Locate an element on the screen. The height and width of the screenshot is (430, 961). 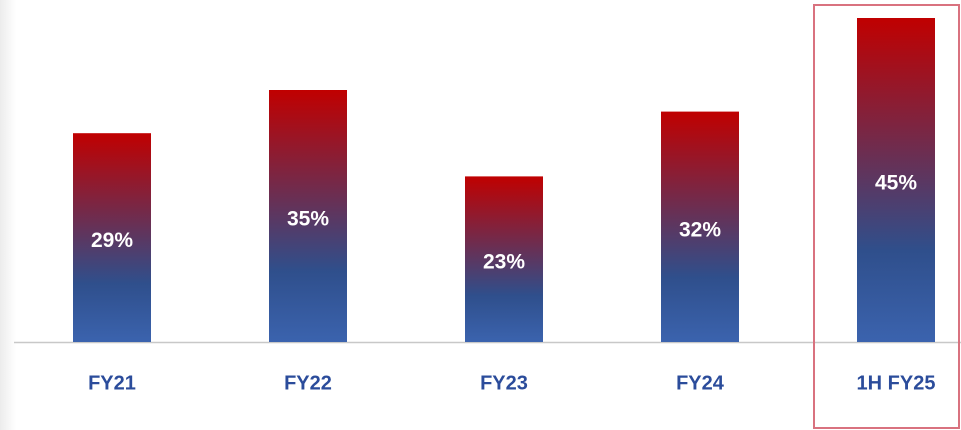
x-tick-label: FY21 is located at coordinates (112, 383).